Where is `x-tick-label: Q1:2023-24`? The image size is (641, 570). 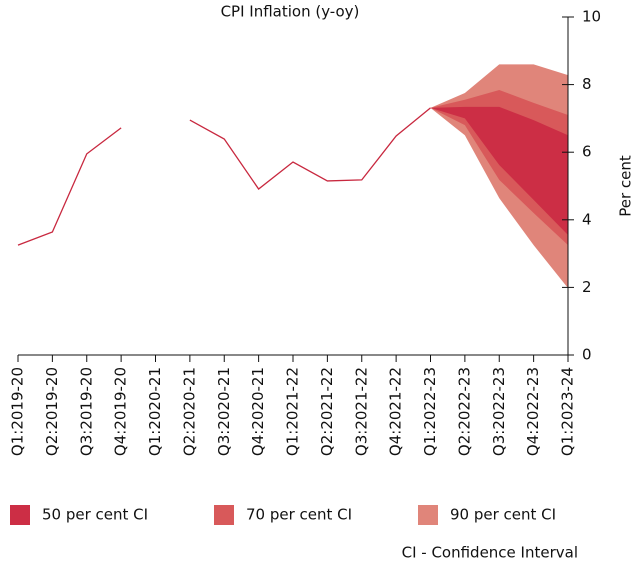 x-tick-label: Q1:2023-24 is located at coordinates (568, 411).